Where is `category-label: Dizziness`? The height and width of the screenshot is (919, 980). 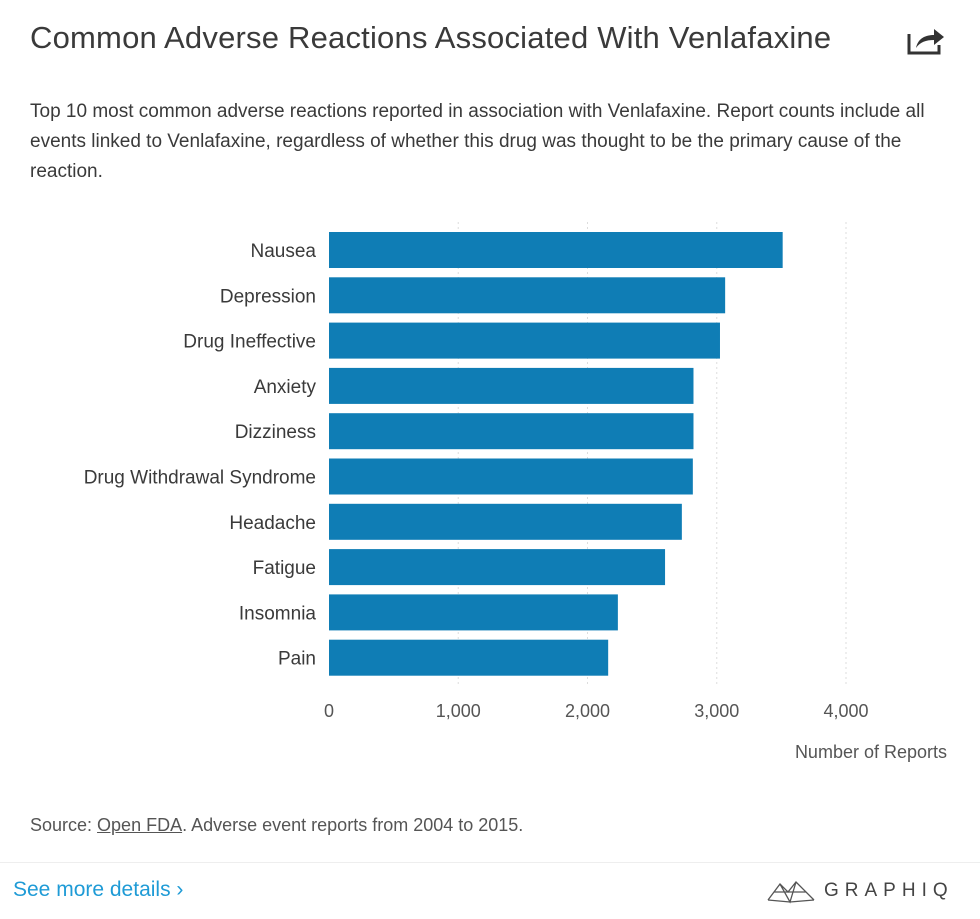 category-label: Dizziness is located at coordinates (275, 432).